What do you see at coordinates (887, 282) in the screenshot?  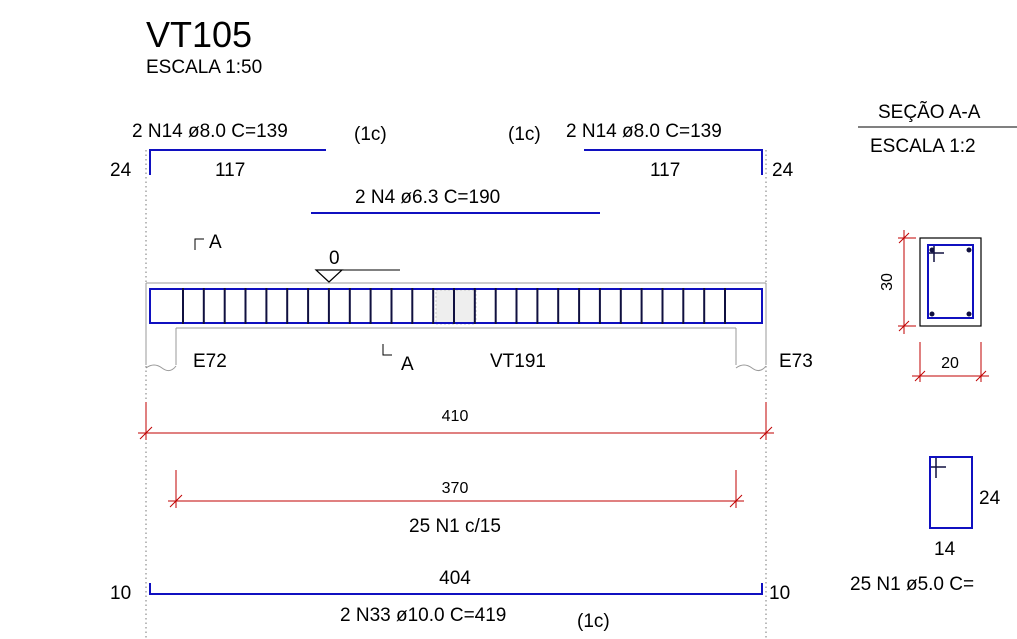 I see `section-height: 30` at bounding box center [887, 282].